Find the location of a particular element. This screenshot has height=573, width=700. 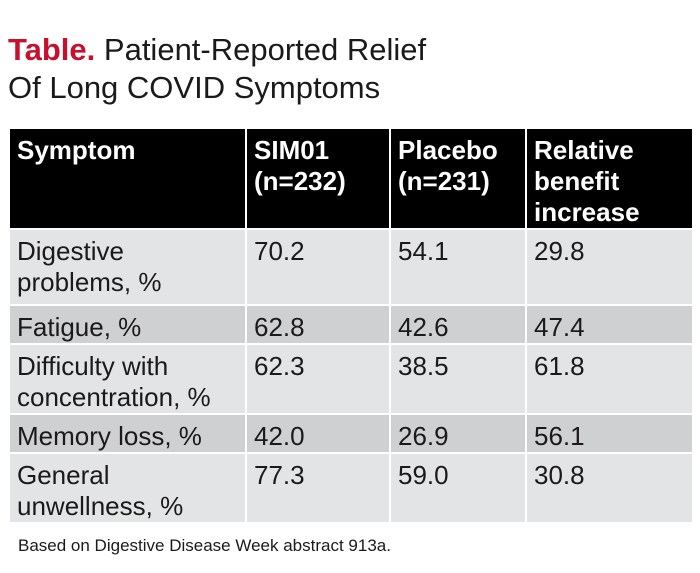

cell-placebo: 54.1 is located at coordinates (458, 266).